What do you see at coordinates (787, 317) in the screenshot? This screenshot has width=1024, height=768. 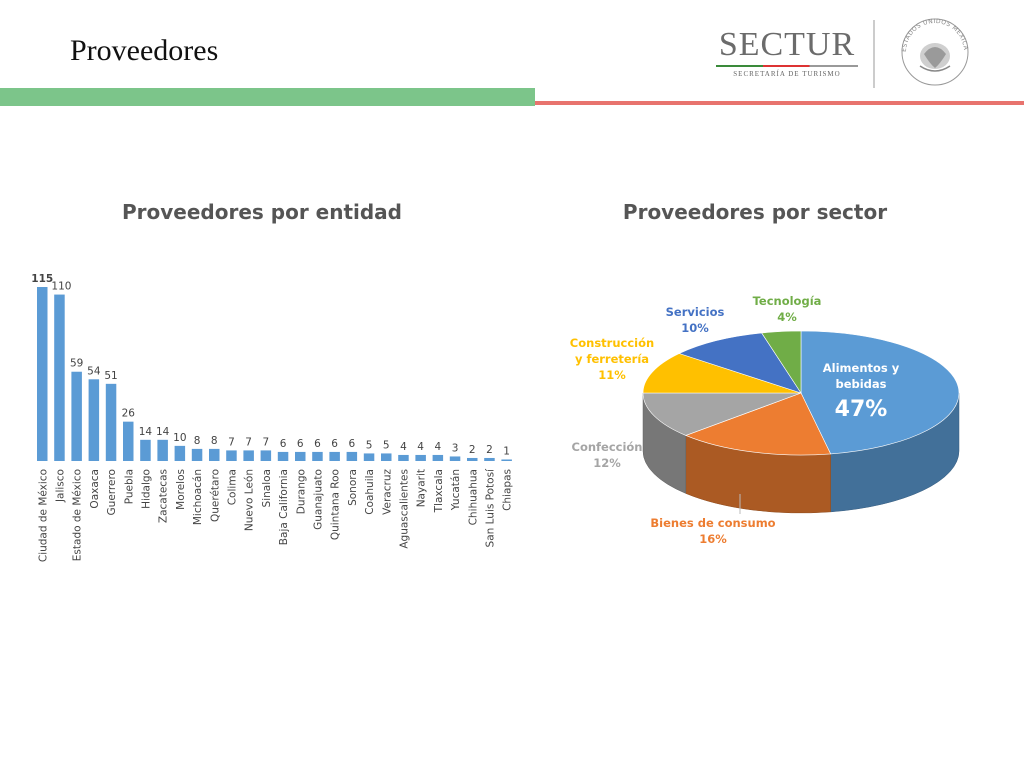 I see `pie-label-percent: 4%` at bounding box center [787, 317].